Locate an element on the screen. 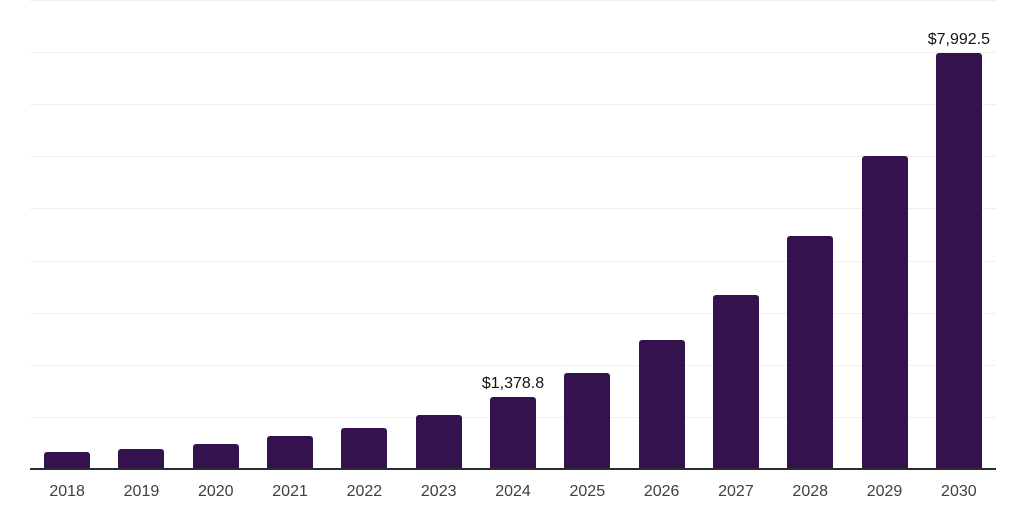 The height and width of the screenshot is (512, 1024). value-label-2024: $1,378.8 is located at coordinates (513, 384).